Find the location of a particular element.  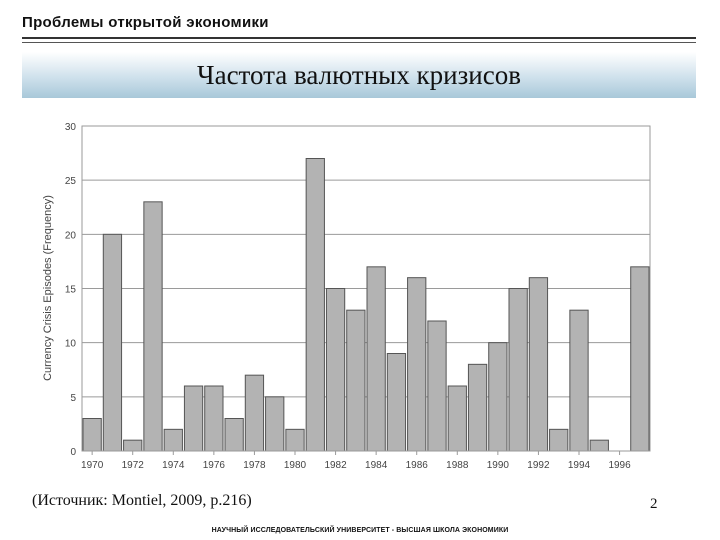

source-citation: (Источник: Montiel, 2009, p.216) is located at coordinates (142, 500).